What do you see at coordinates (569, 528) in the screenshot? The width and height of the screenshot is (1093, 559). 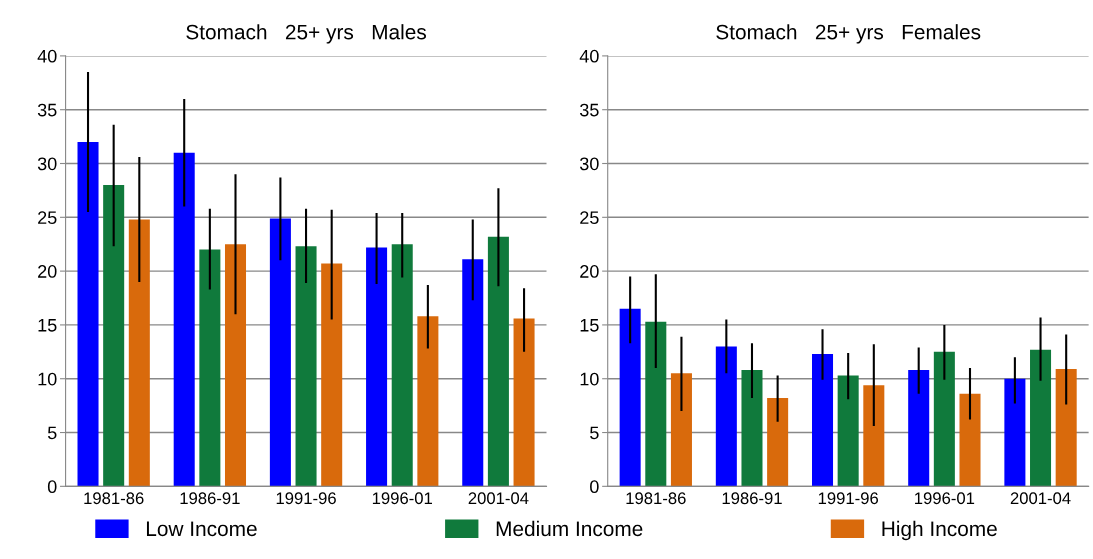 I see `legend-label: Medium Income` at bounding box center [569, 528].